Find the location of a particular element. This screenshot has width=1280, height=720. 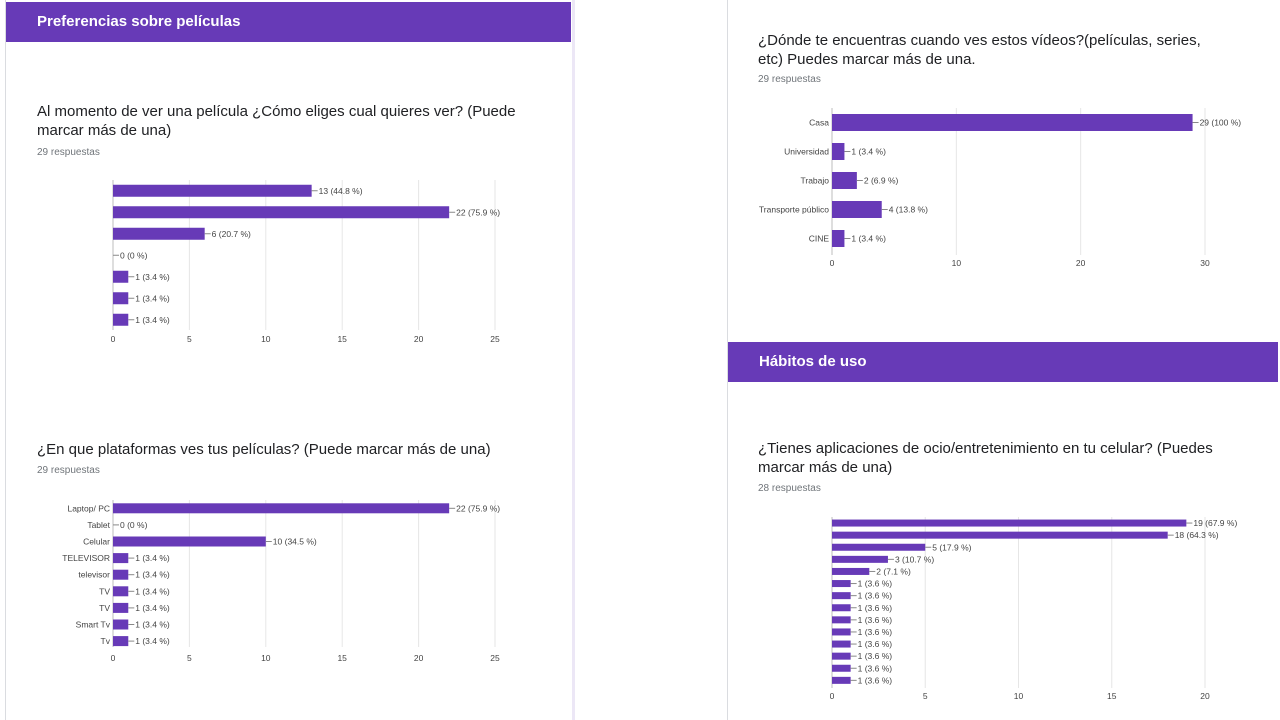

category-label: televisor is located at coordinates (94, 575).